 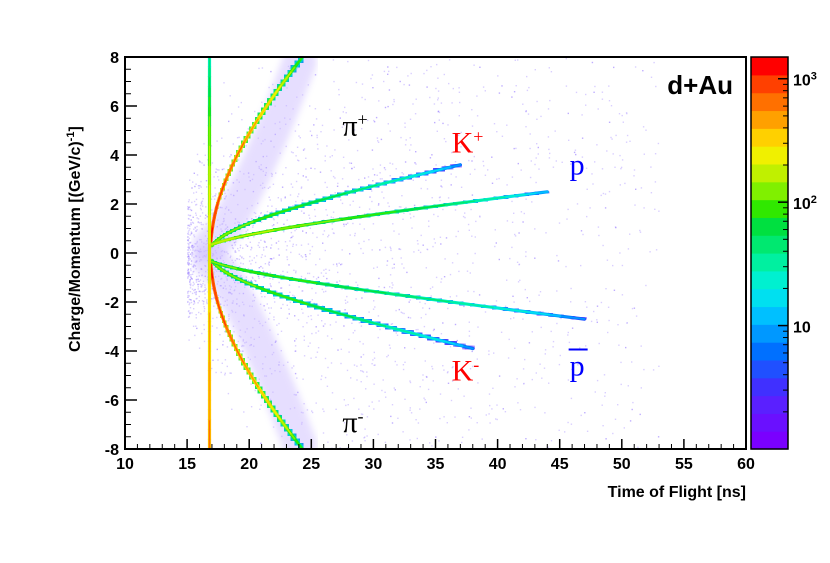 I want to click on y-tick-label: 8, so click(x=114, y=58).